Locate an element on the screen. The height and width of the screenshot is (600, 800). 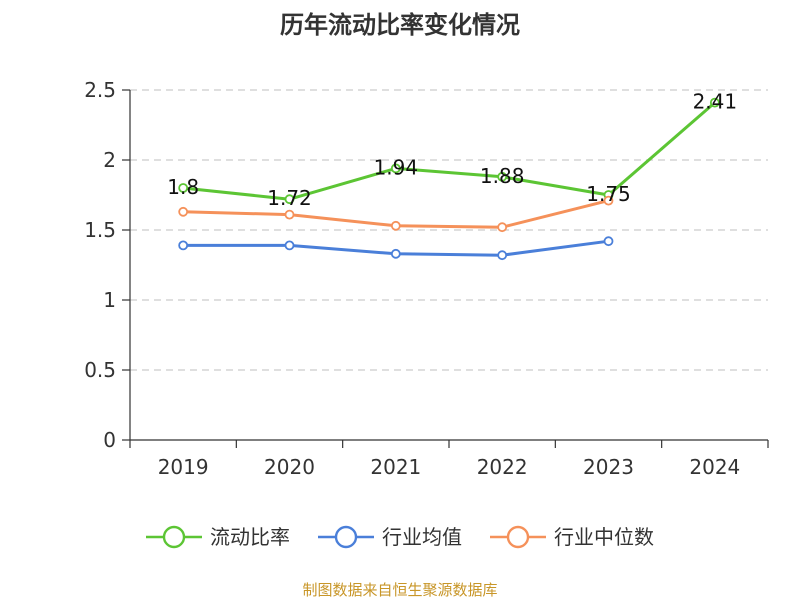
y-tick-label: 0 is located at coordinates (109, 440).